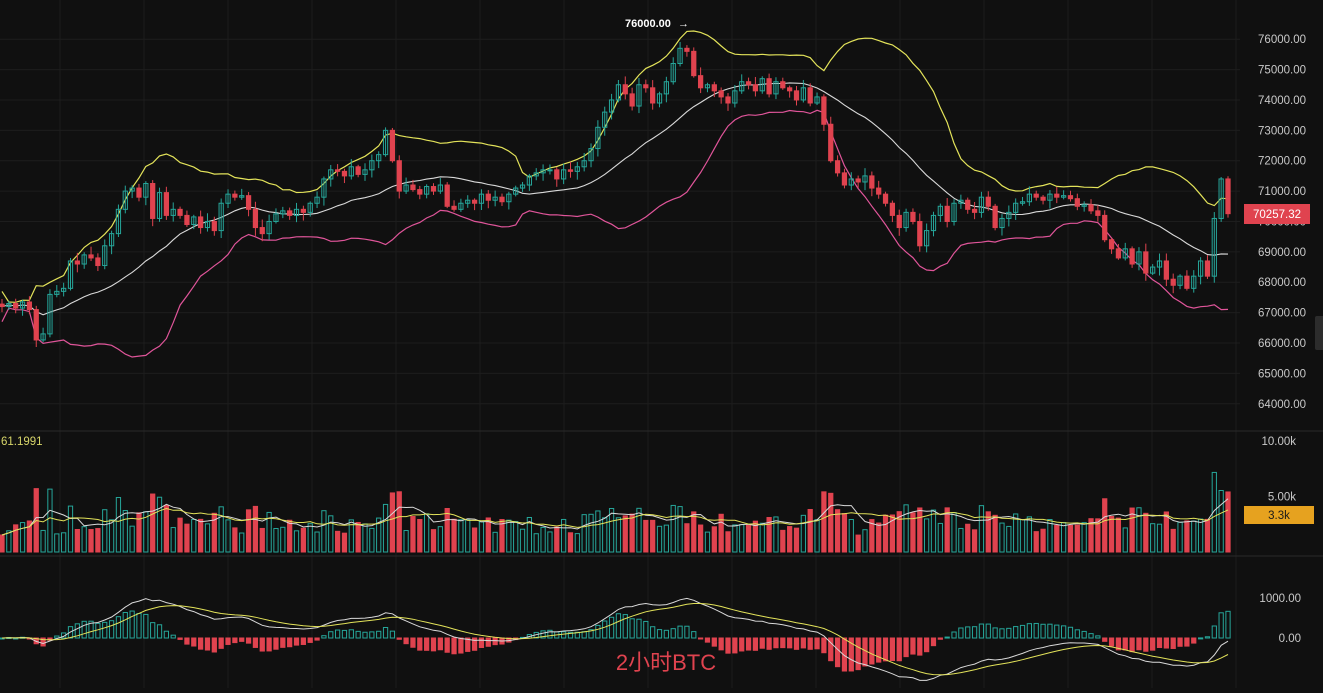 This screenshot has width=1323, height=693. I want to click on price-tick-label: 69000.00, so click(1282, 253).